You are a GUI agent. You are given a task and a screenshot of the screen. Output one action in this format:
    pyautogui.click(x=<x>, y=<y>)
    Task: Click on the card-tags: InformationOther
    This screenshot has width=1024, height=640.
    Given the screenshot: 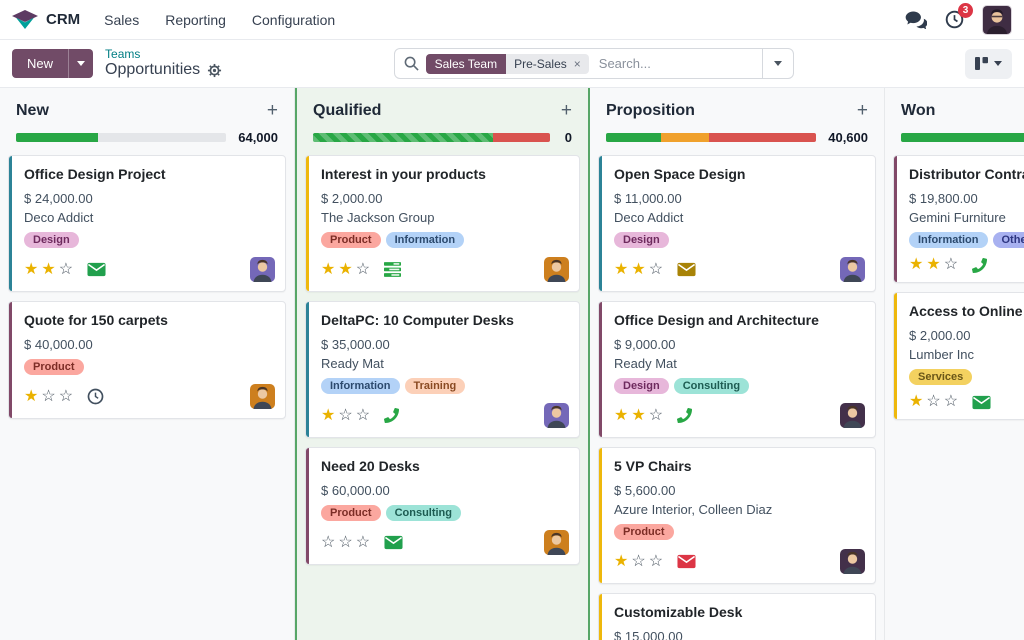 What is the action you would take?
    pyautogui.click(x=966, y=240)
    